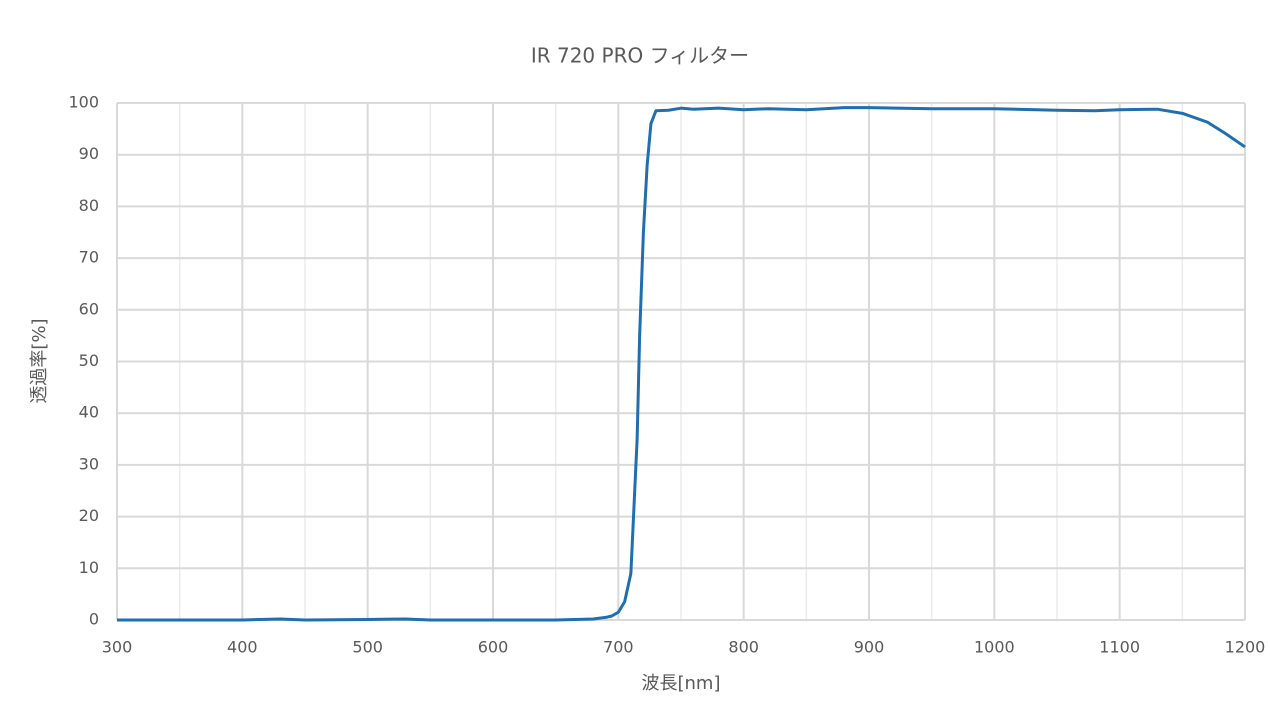 The height and width of the screenshot is (719, 1270). Describe the element at coordinates (89, 205) in the screenshot. I see `y-tick-label: 80` at that location.